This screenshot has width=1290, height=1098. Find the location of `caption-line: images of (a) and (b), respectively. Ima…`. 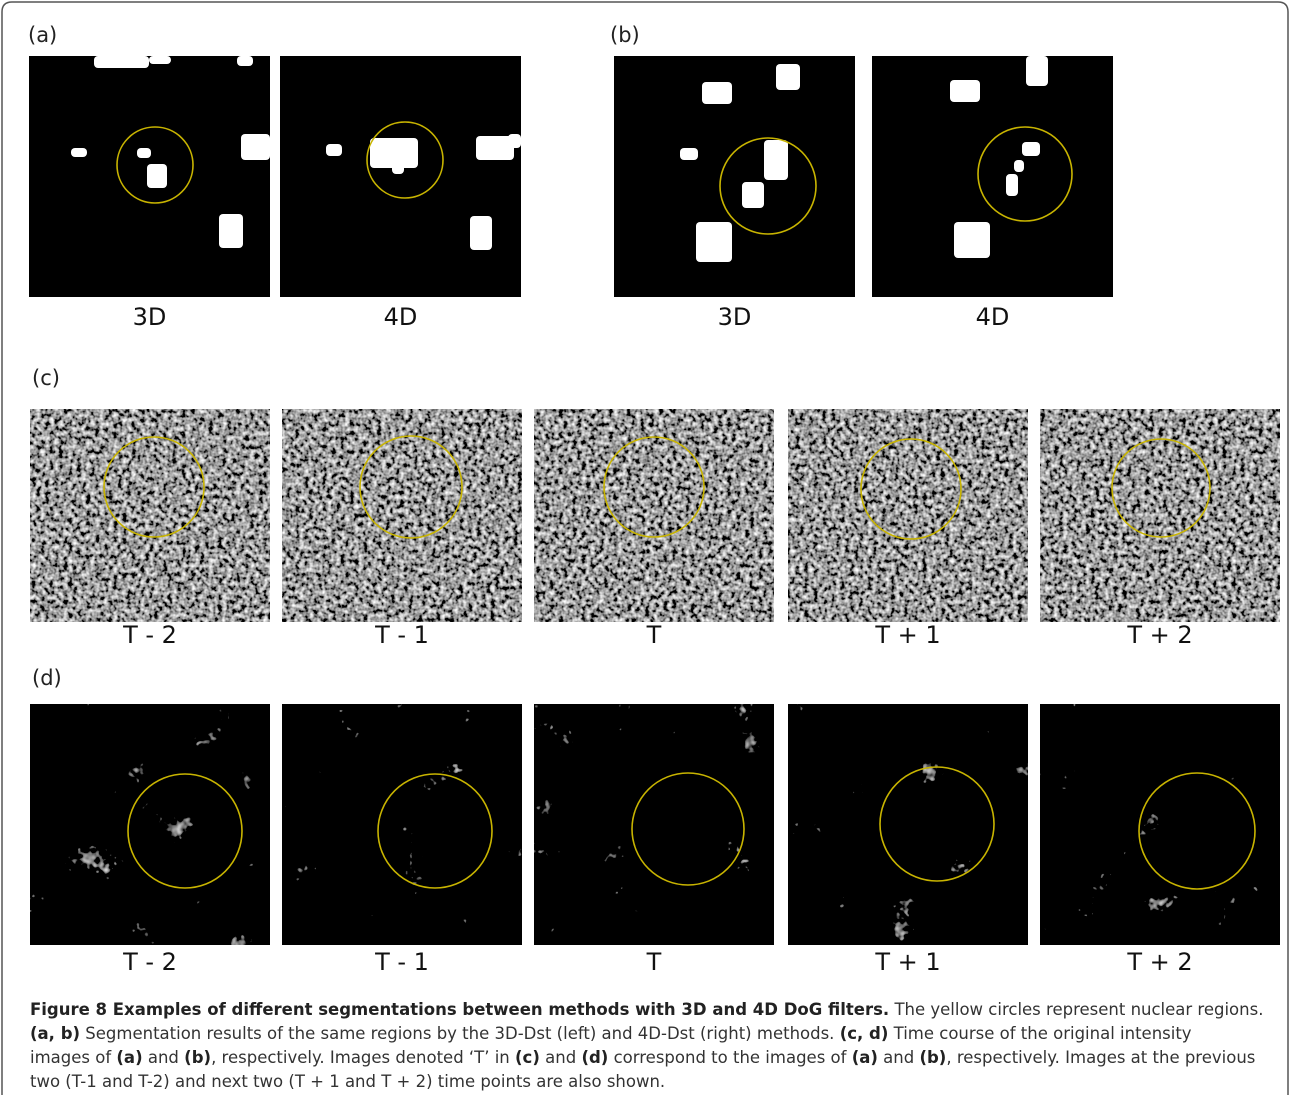

caption-line: images of (a) and (b), respectively. Ima… is located at coordinates (646, 1058).